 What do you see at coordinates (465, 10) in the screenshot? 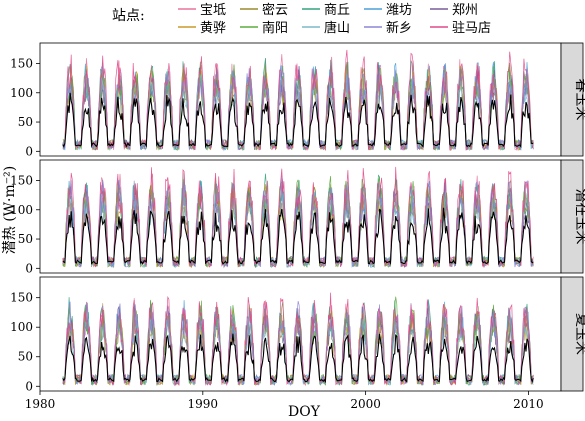
I see `legend-label: 郑州` at bounding box center [465, 10].